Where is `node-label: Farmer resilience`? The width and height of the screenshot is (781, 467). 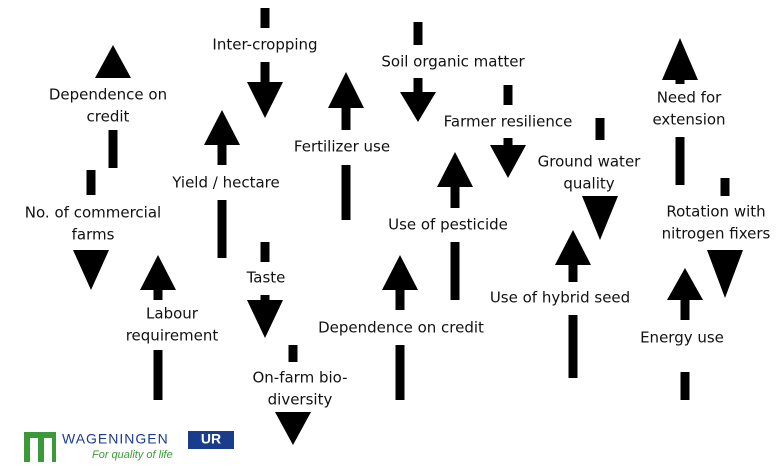 node-label: Farmer resilience is located at coordinates (508, 122).